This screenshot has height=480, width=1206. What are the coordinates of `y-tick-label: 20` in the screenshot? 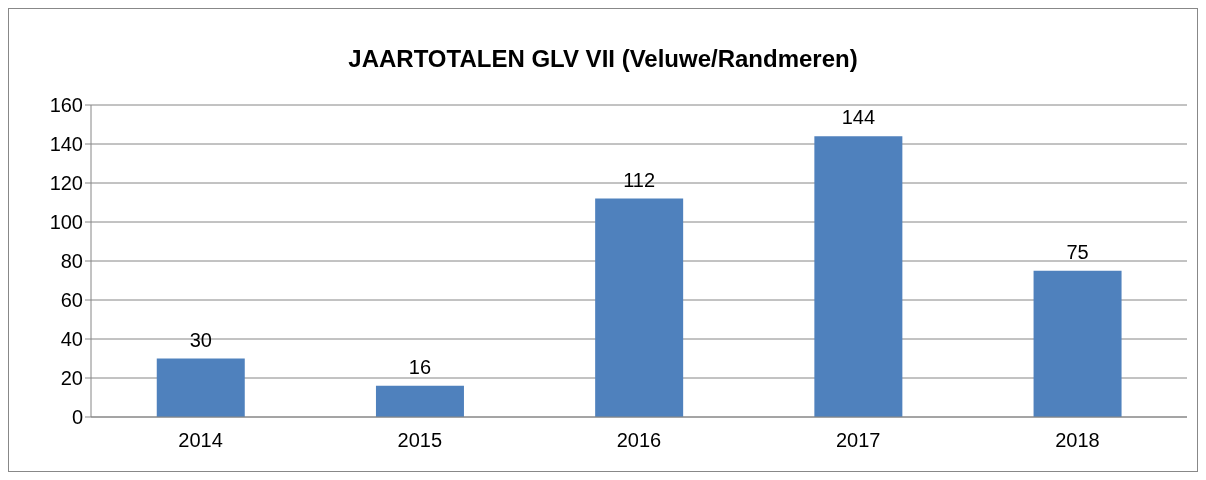 It's located at (71, 378).